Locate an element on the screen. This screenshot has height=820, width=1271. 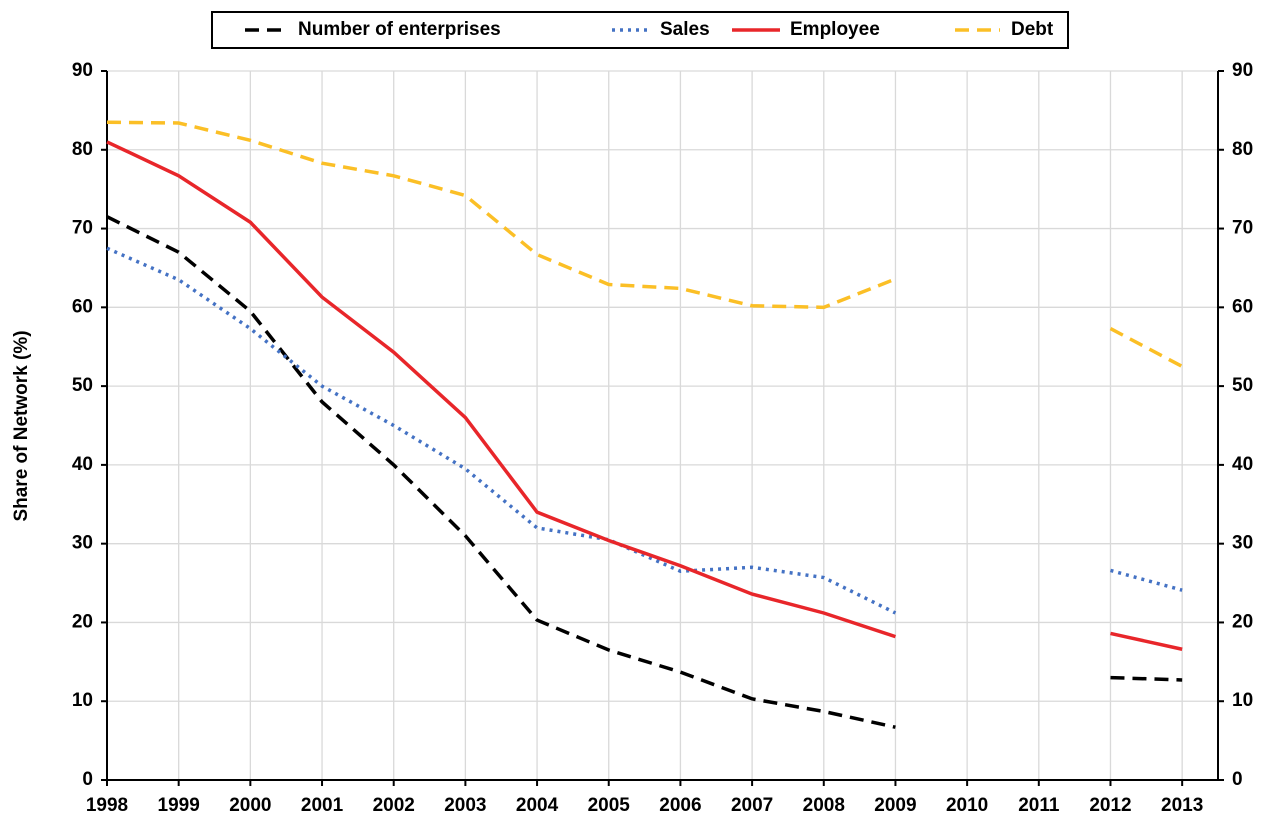
y-tick-label: 90 is located at coordinates (82, 70).